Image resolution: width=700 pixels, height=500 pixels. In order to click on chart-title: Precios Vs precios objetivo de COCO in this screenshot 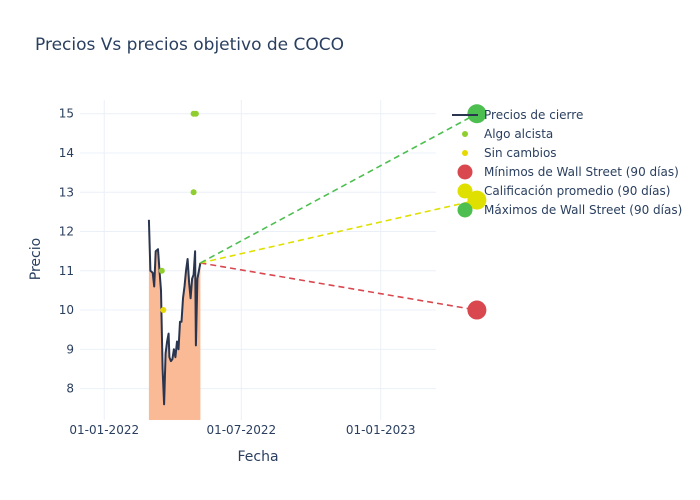, I will do `click(189, 45)`.